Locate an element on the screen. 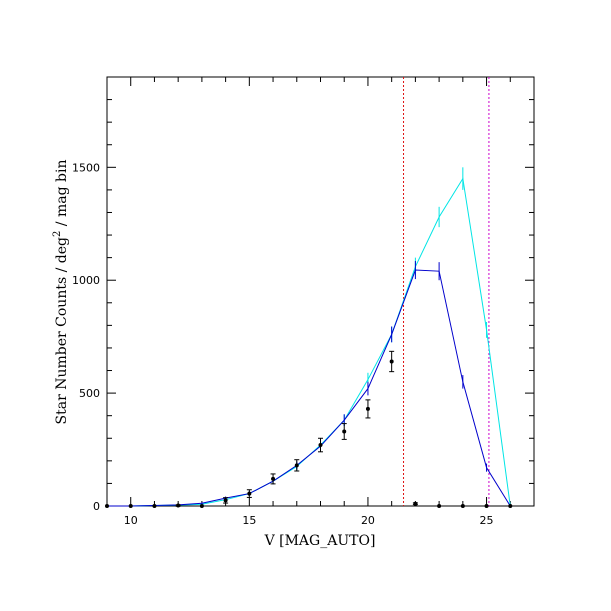 The height and width of the screenshot is (611, 611). y-tick-label: 1000 is located at coordinates (86, 280).